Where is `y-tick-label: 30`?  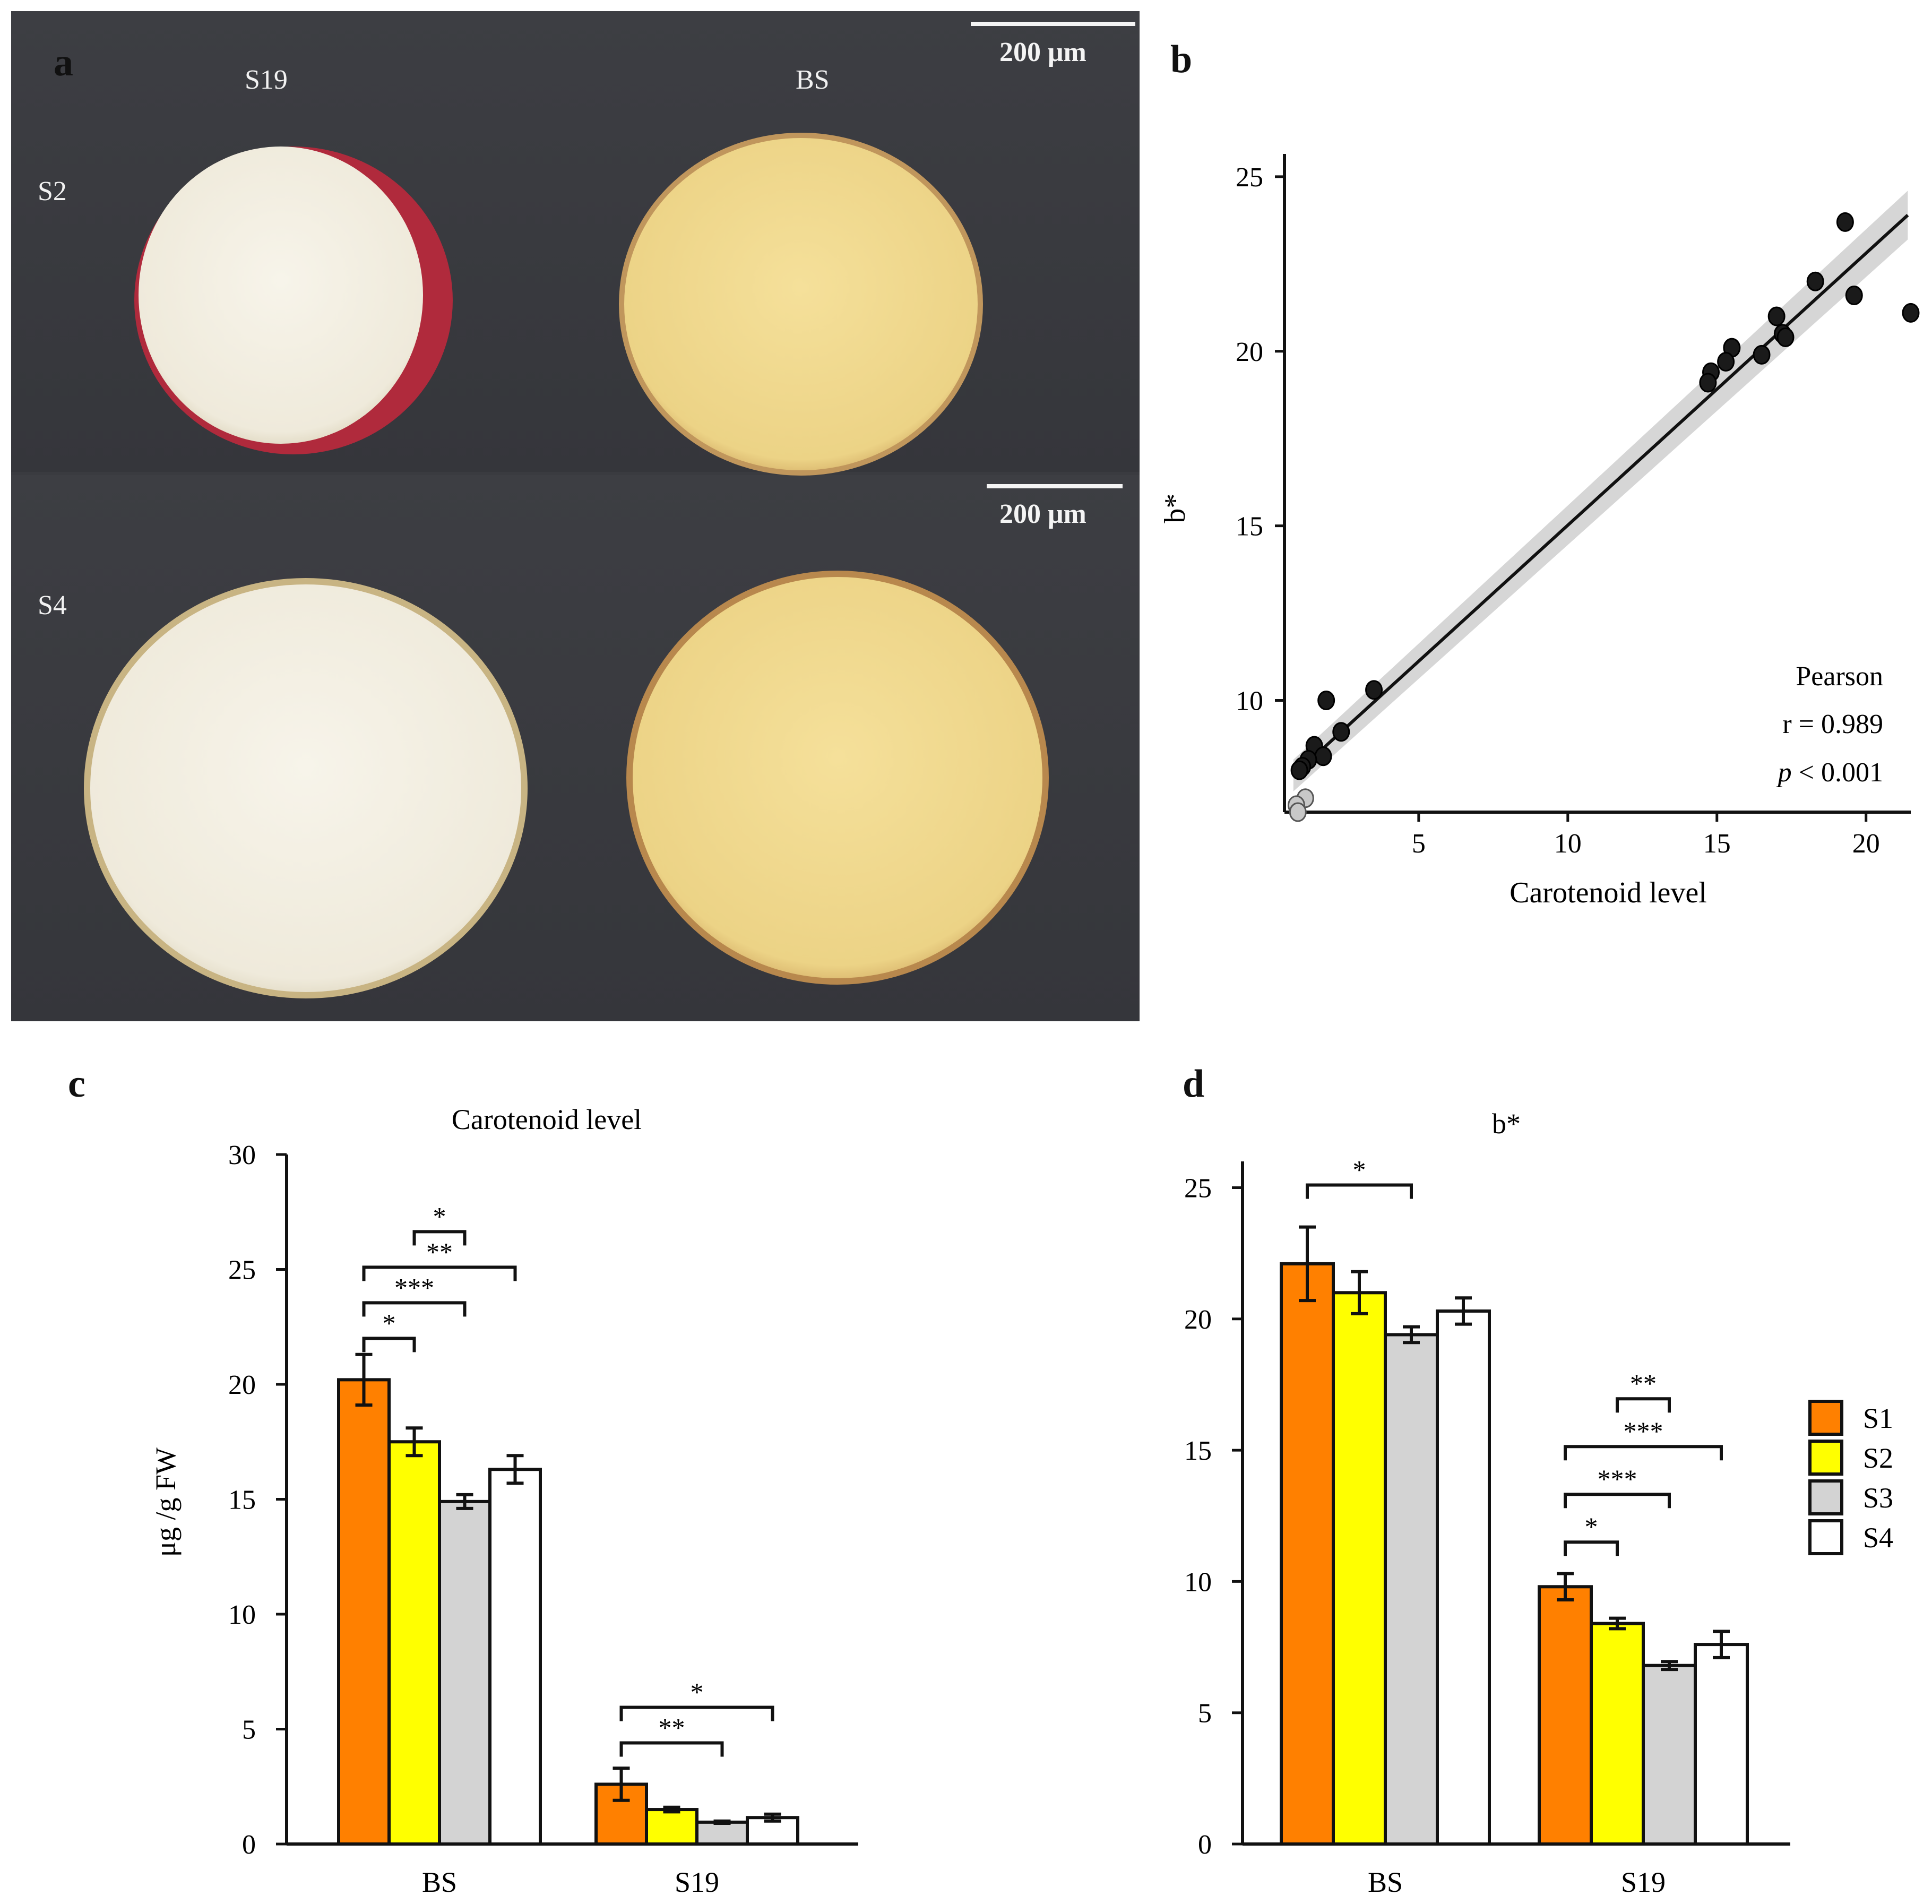 y-tick-label: 30 is located at coordinates (242, 1155).